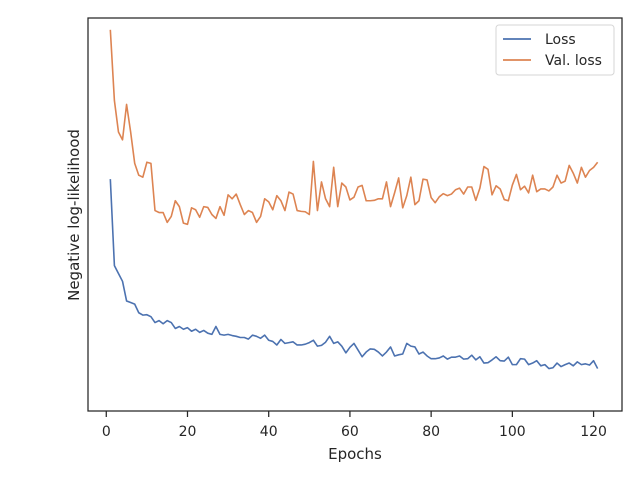 The height and width of the screenshot is (480, 640). I want to click on x-tick-label: 100, so click(512, 432).